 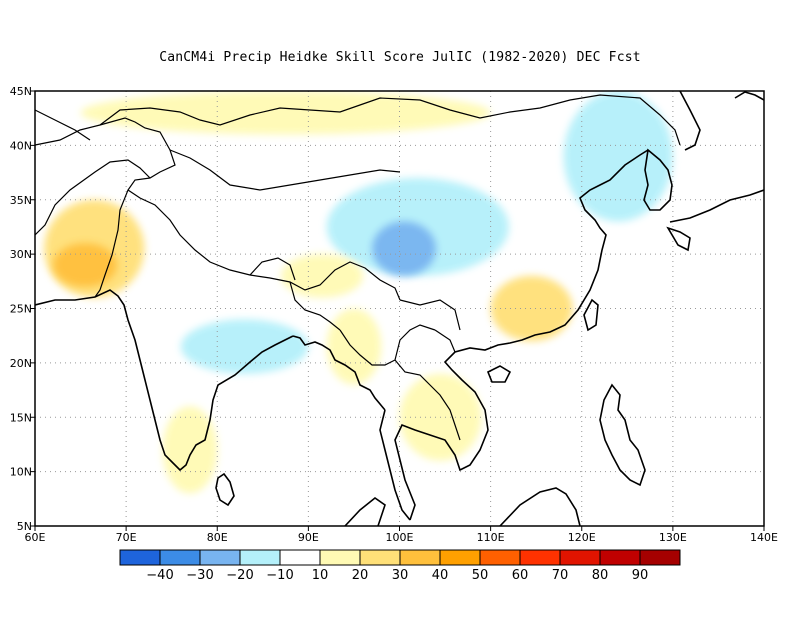 What do you see at coordinates (540, 506) in the screenshot?
I see `borneo` at bounding box center [540, 506].